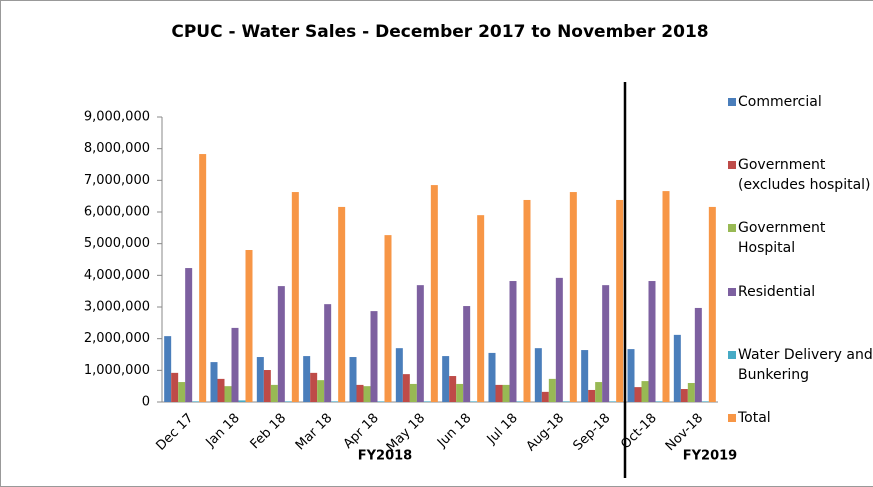 This screenshot has width=873, height=487. I want to click on legend-entry: Government Hospital, so click(800, 238).